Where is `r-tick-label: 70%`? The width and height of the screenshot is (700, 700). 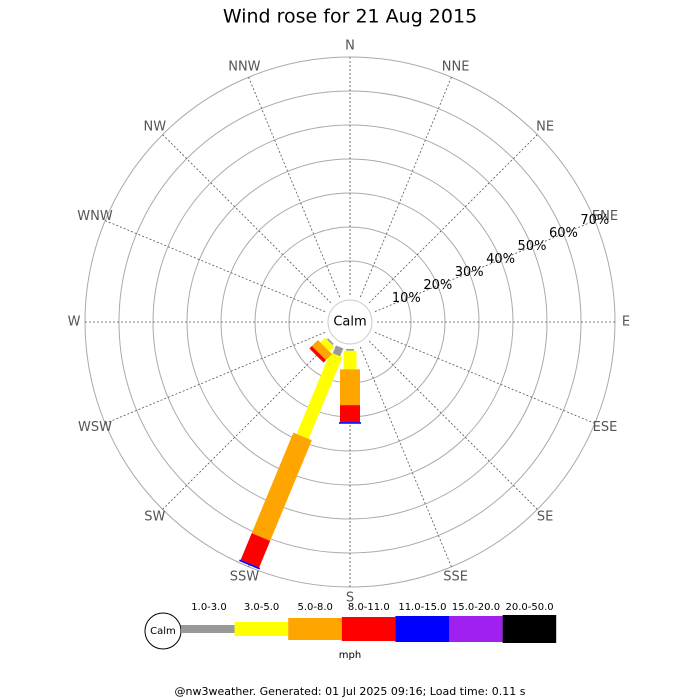
r-tick-label: 70% is located at coordinates (594, 220).